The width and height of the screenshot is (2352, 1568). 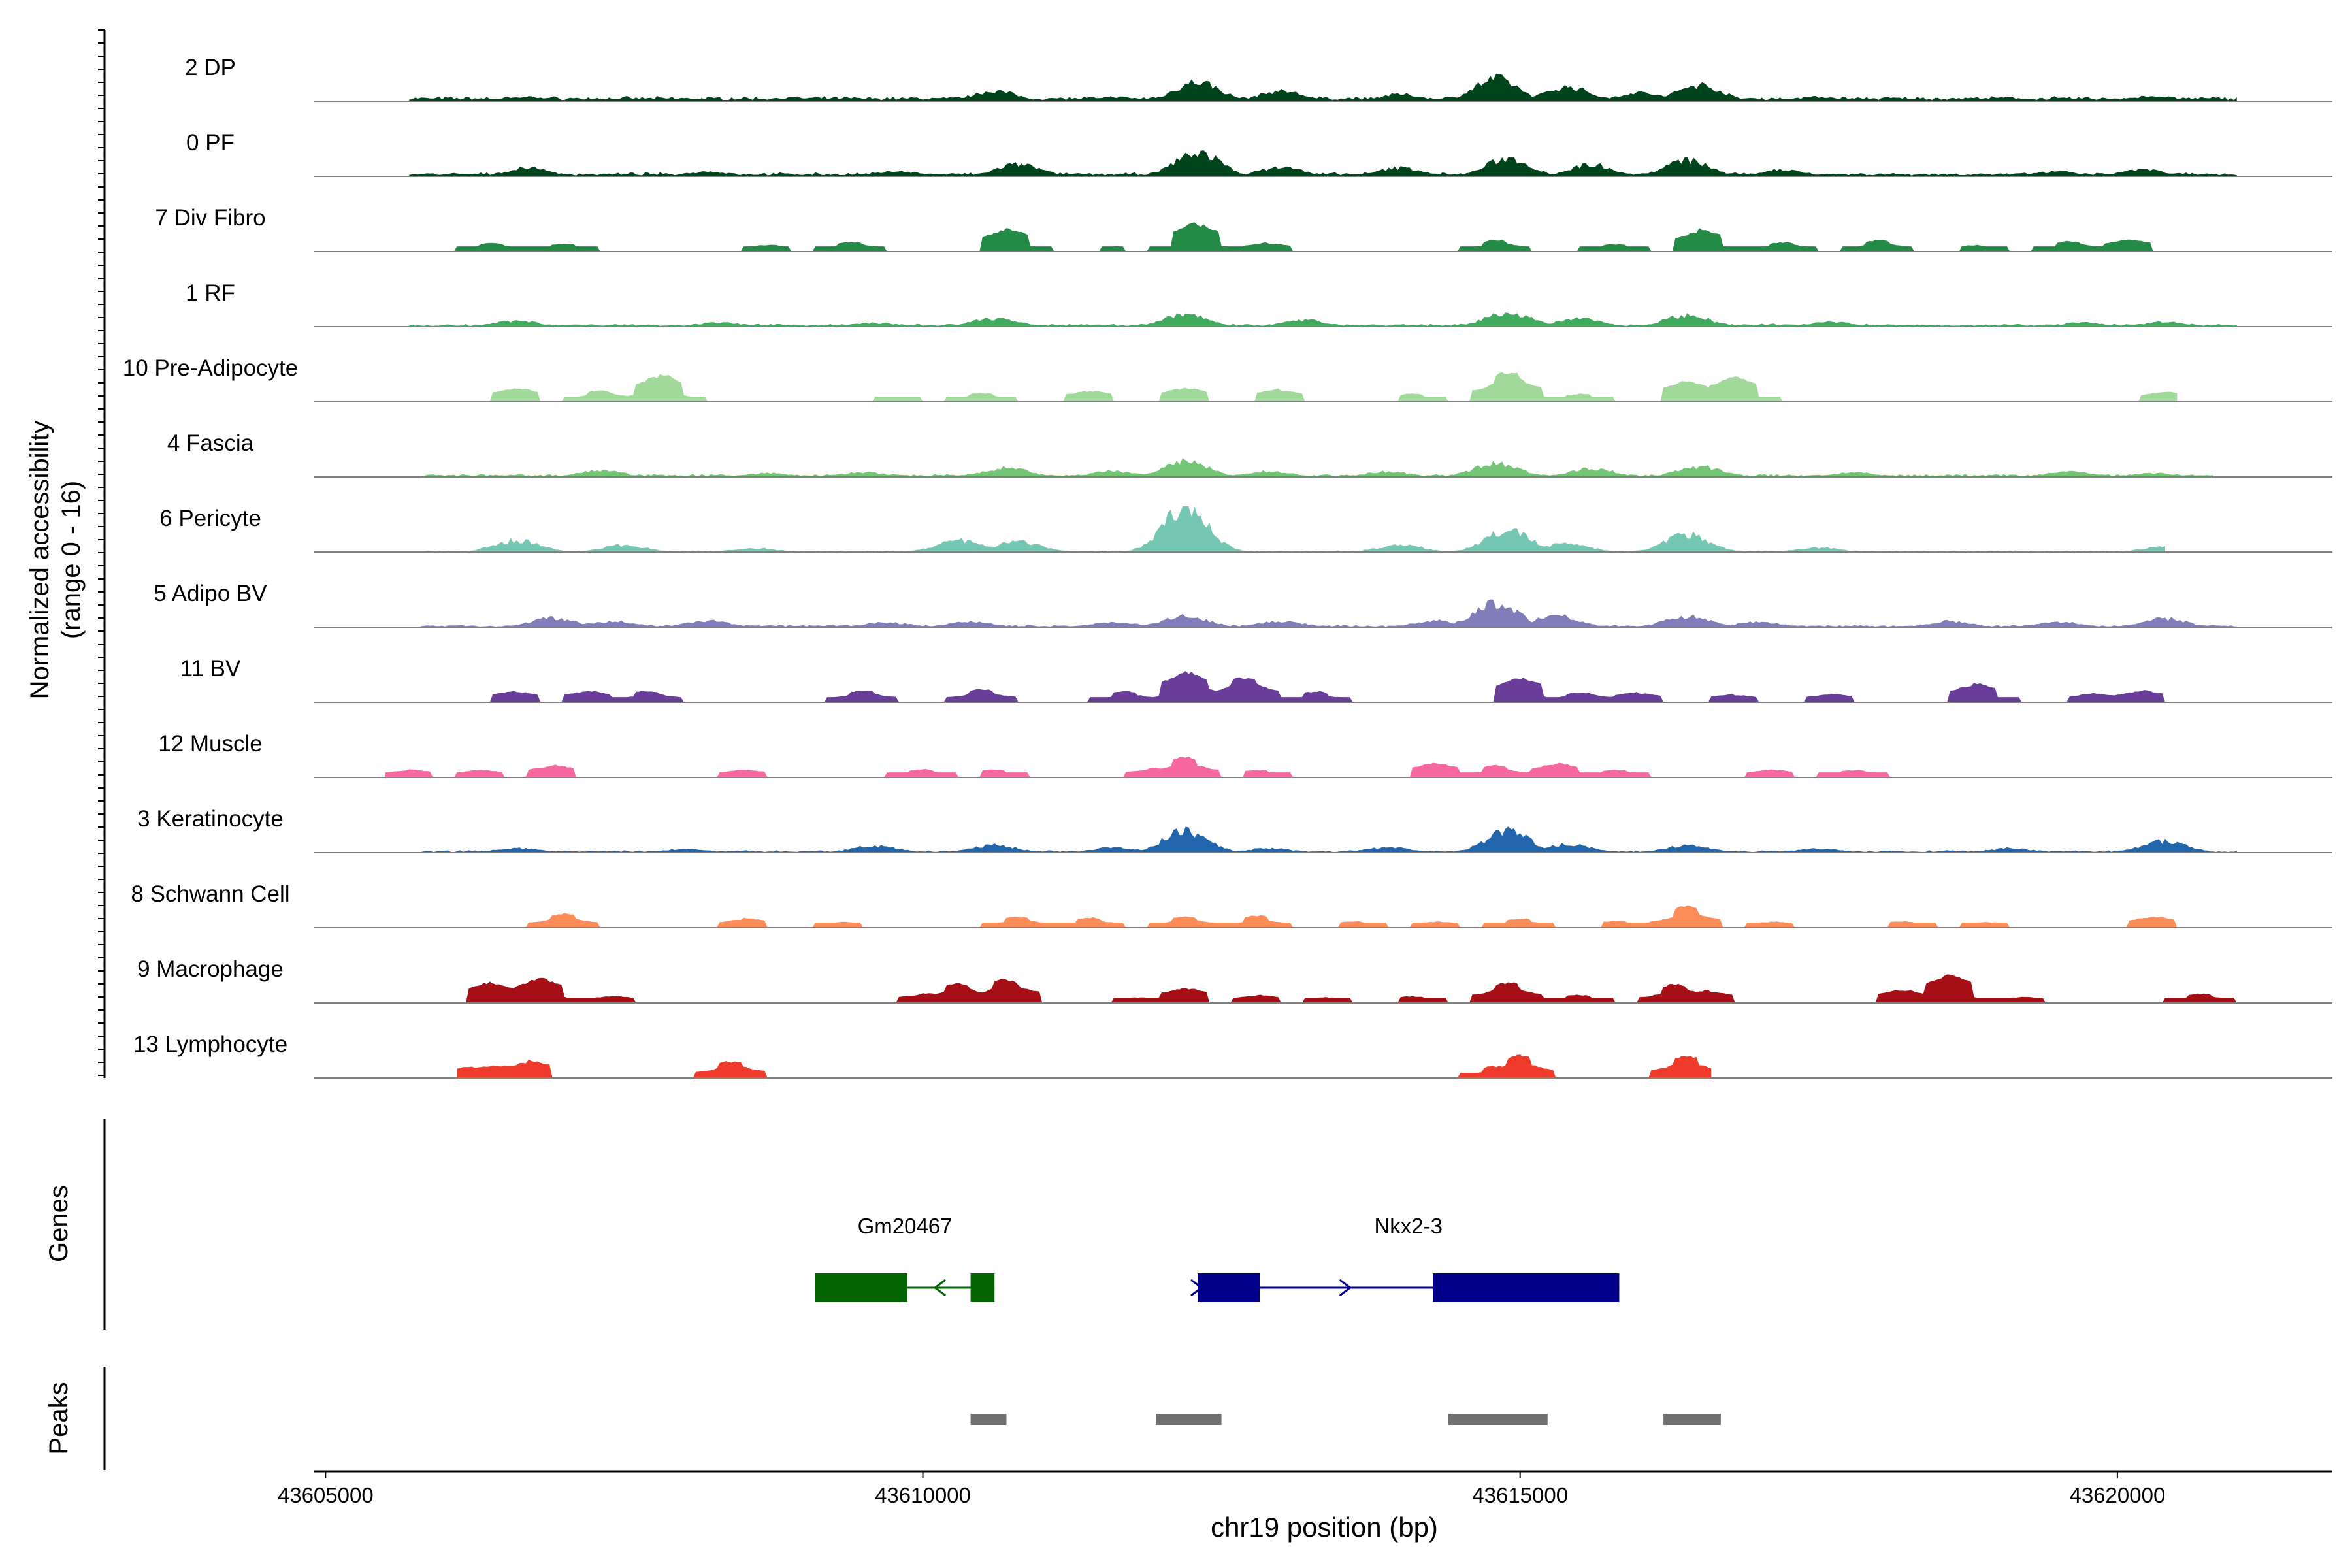 What do you see at coordinates (101, 552) in the screenshot?
I see `coverage-y-ticks` at bounding box center [101, 552].